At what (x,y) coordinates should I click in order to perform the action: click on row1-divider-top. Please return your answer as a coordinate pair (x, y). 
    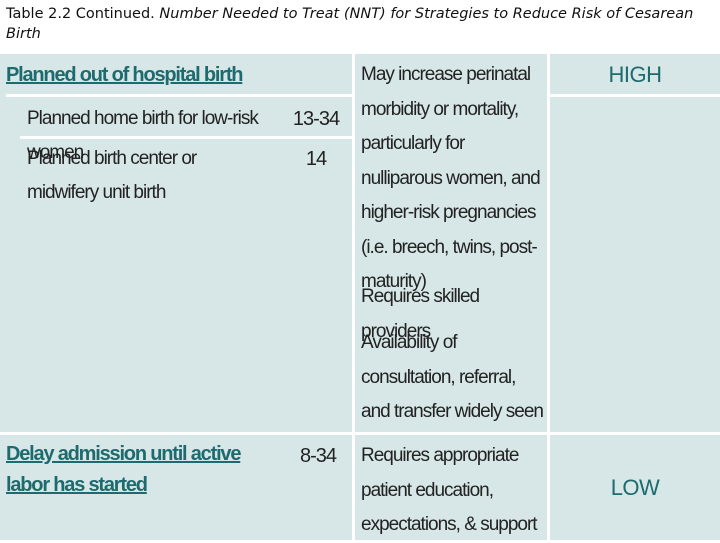
    Looking at the image, I should click on (179, 95).